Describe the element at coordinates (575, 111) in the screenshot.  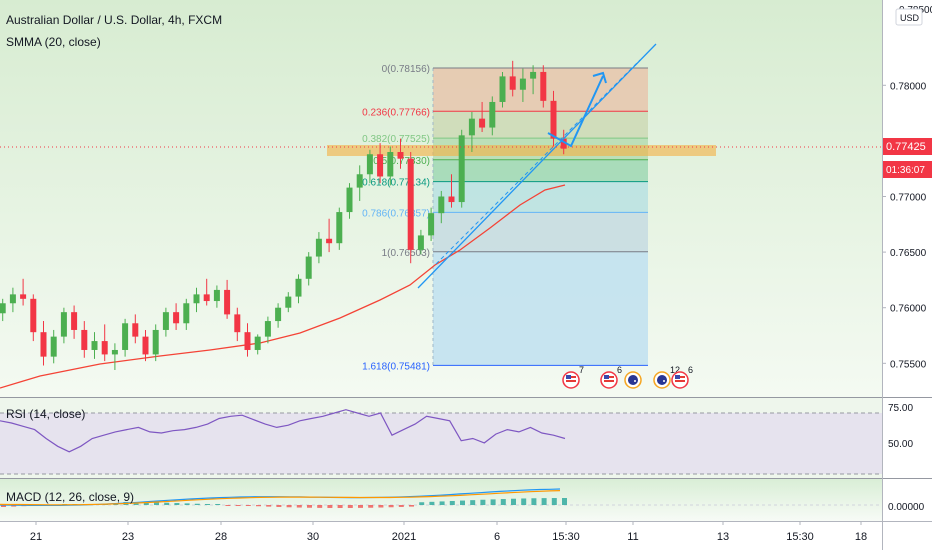
I see `projection-arrow` at that location.